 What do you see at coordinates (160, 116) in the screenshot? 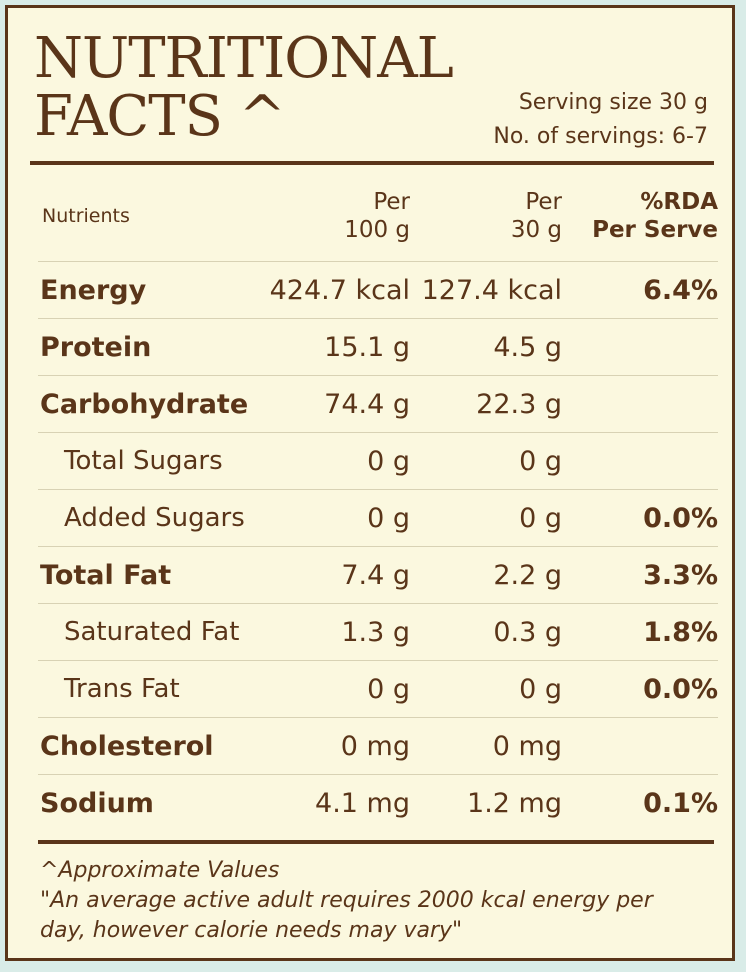
I see `title-line-2: FACTS ^` at bounding box center [160, 116].